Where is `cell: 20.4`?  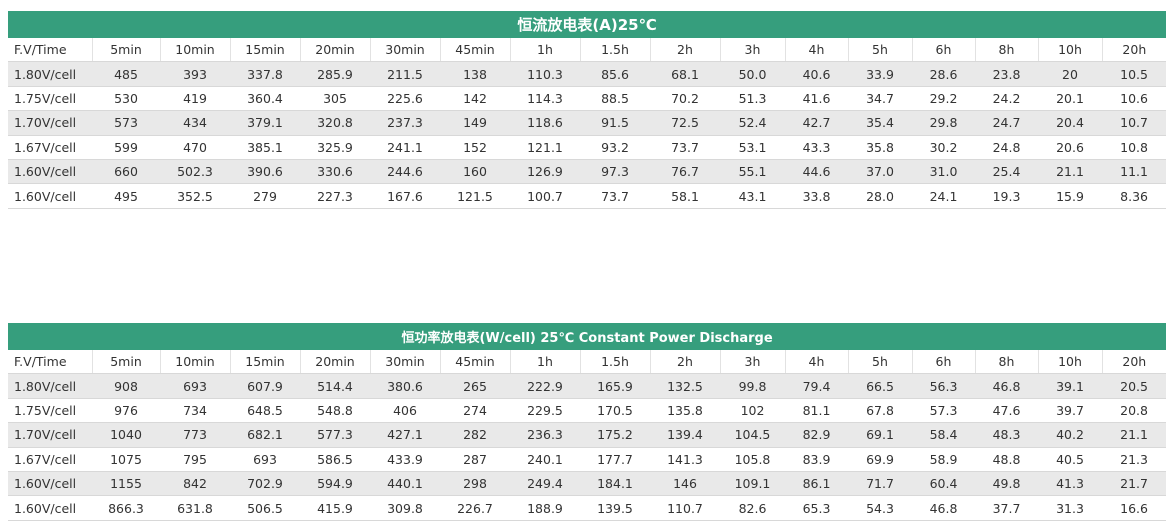 cell: 20.4 is located at coordinates (1070, 123).